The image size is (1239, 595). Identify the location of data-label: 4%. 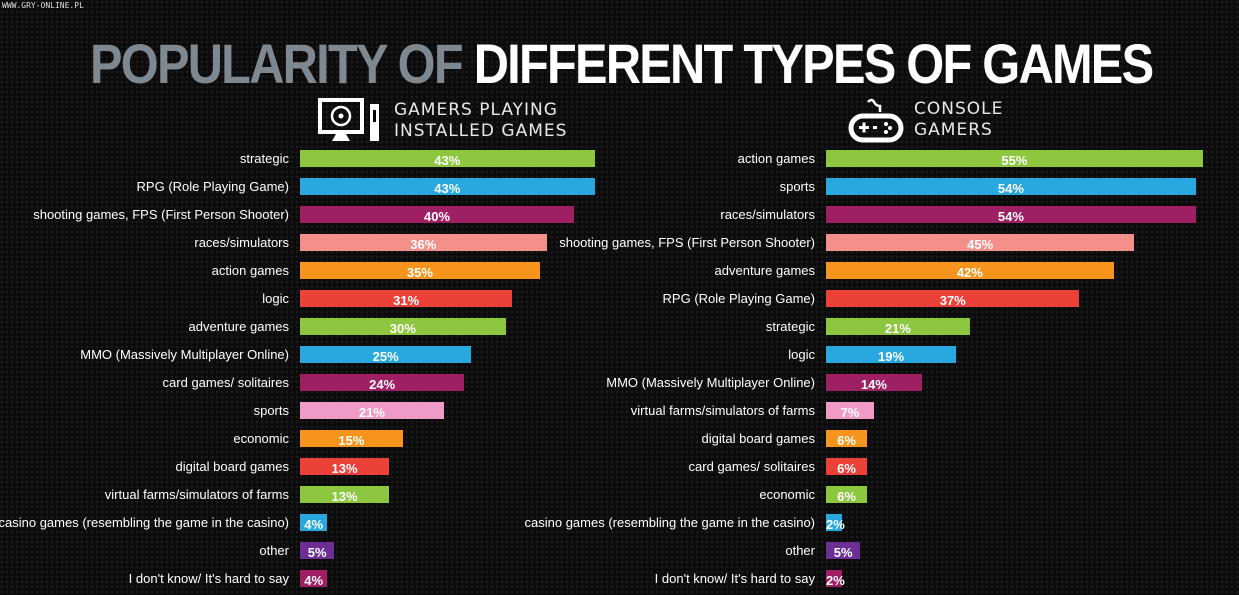
(314, 524).